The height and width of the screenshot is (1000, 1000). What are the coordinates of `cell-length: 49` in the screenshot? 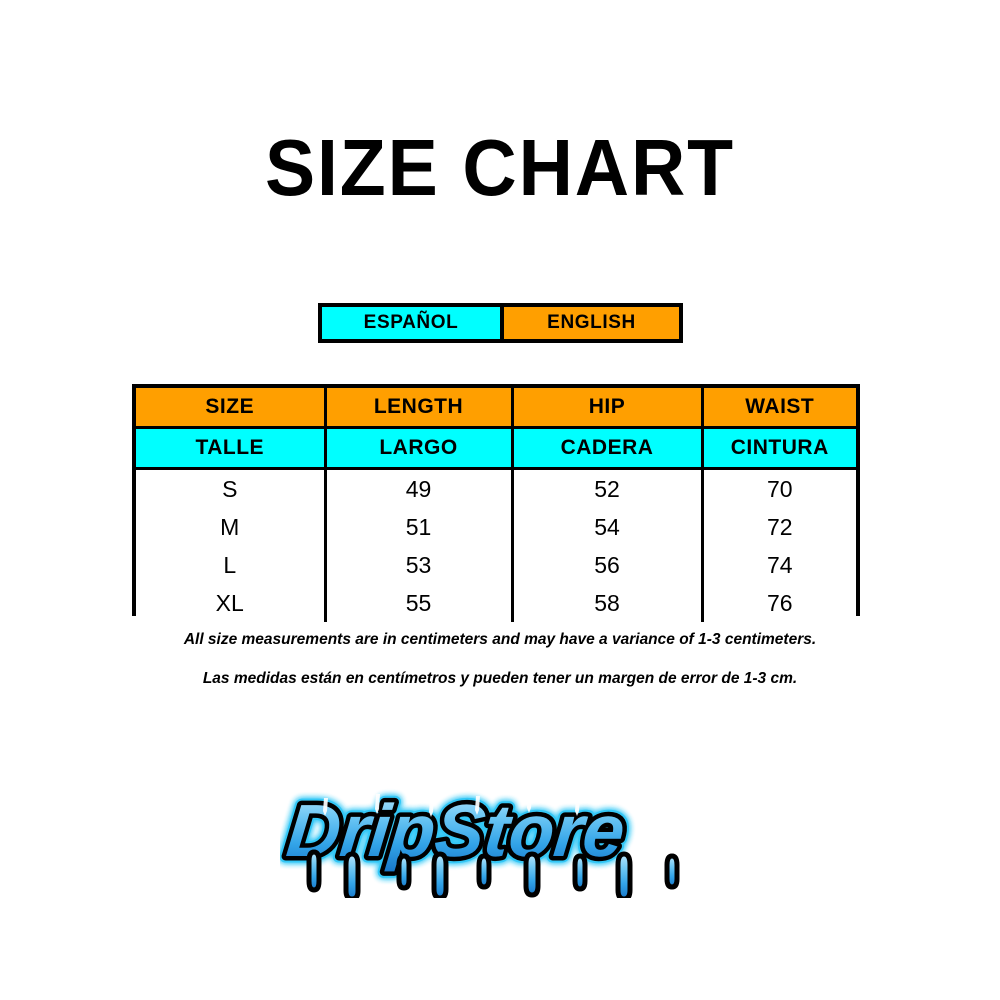 It's located at (417, 488).